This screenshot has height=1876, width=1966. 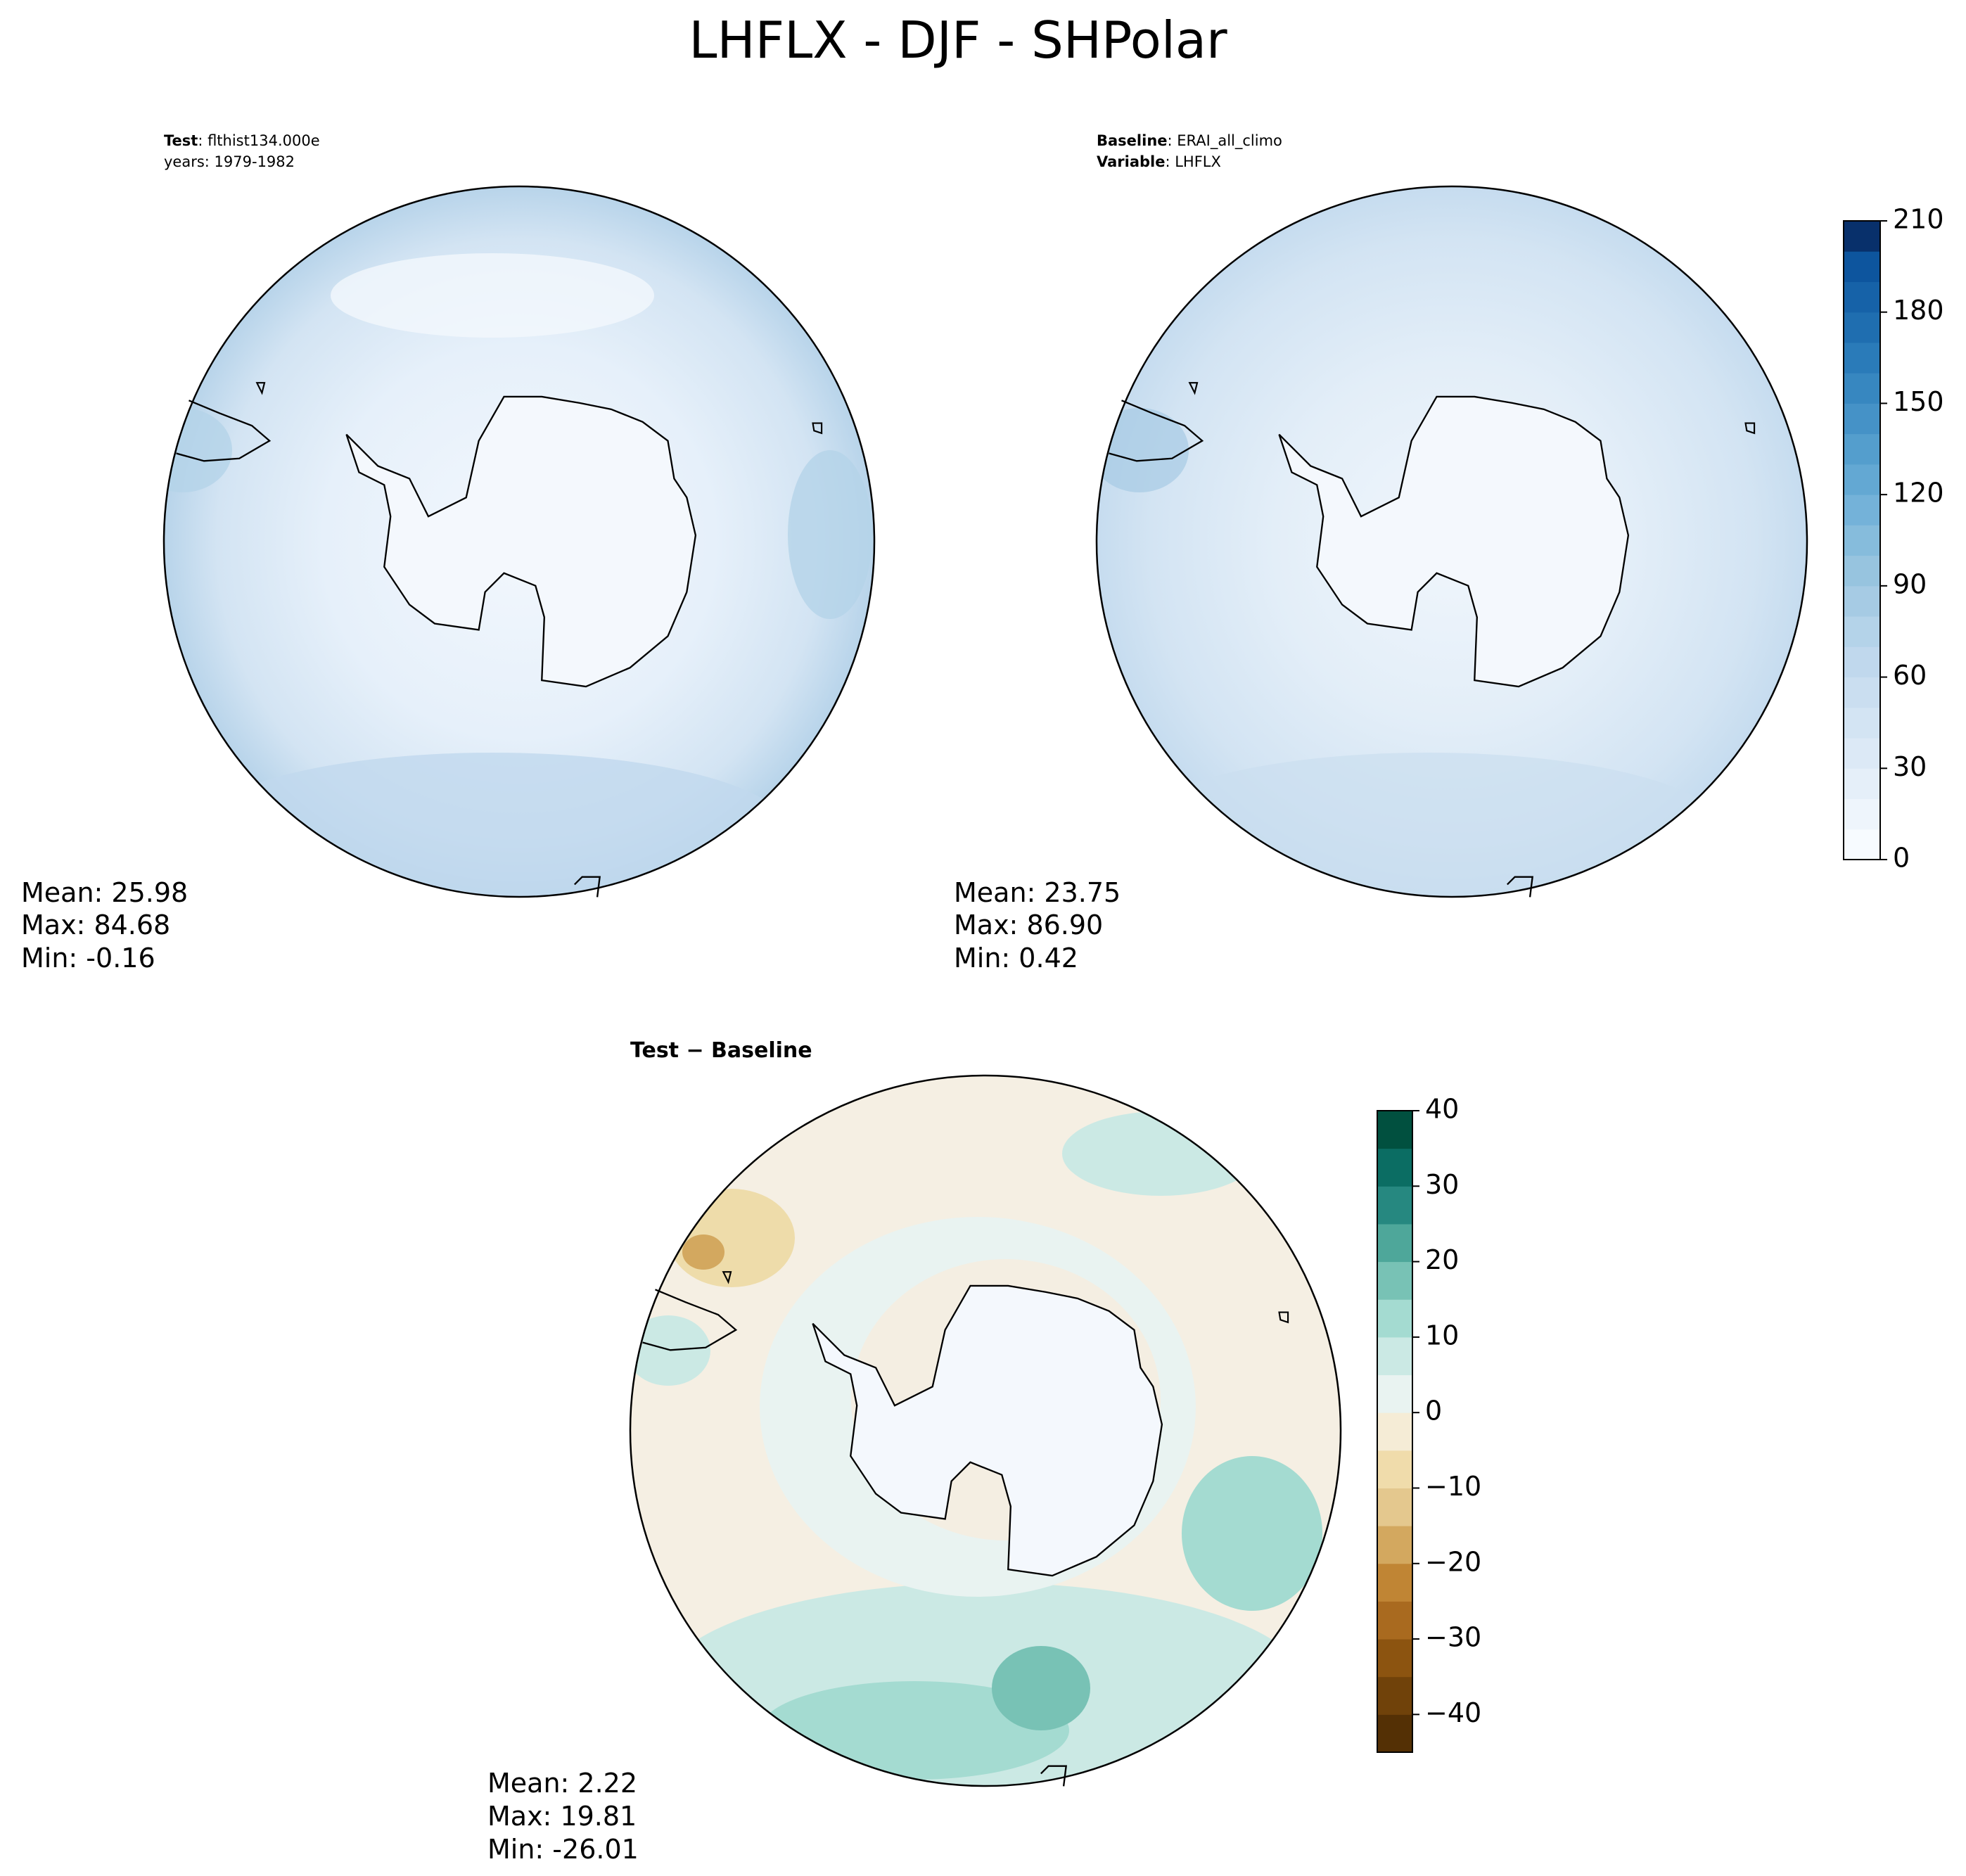 What do you see at coordinates (1918, 494) in the screenshot?
I see `colorbar-tick-label: 120` at bounding box center [1918, 494].